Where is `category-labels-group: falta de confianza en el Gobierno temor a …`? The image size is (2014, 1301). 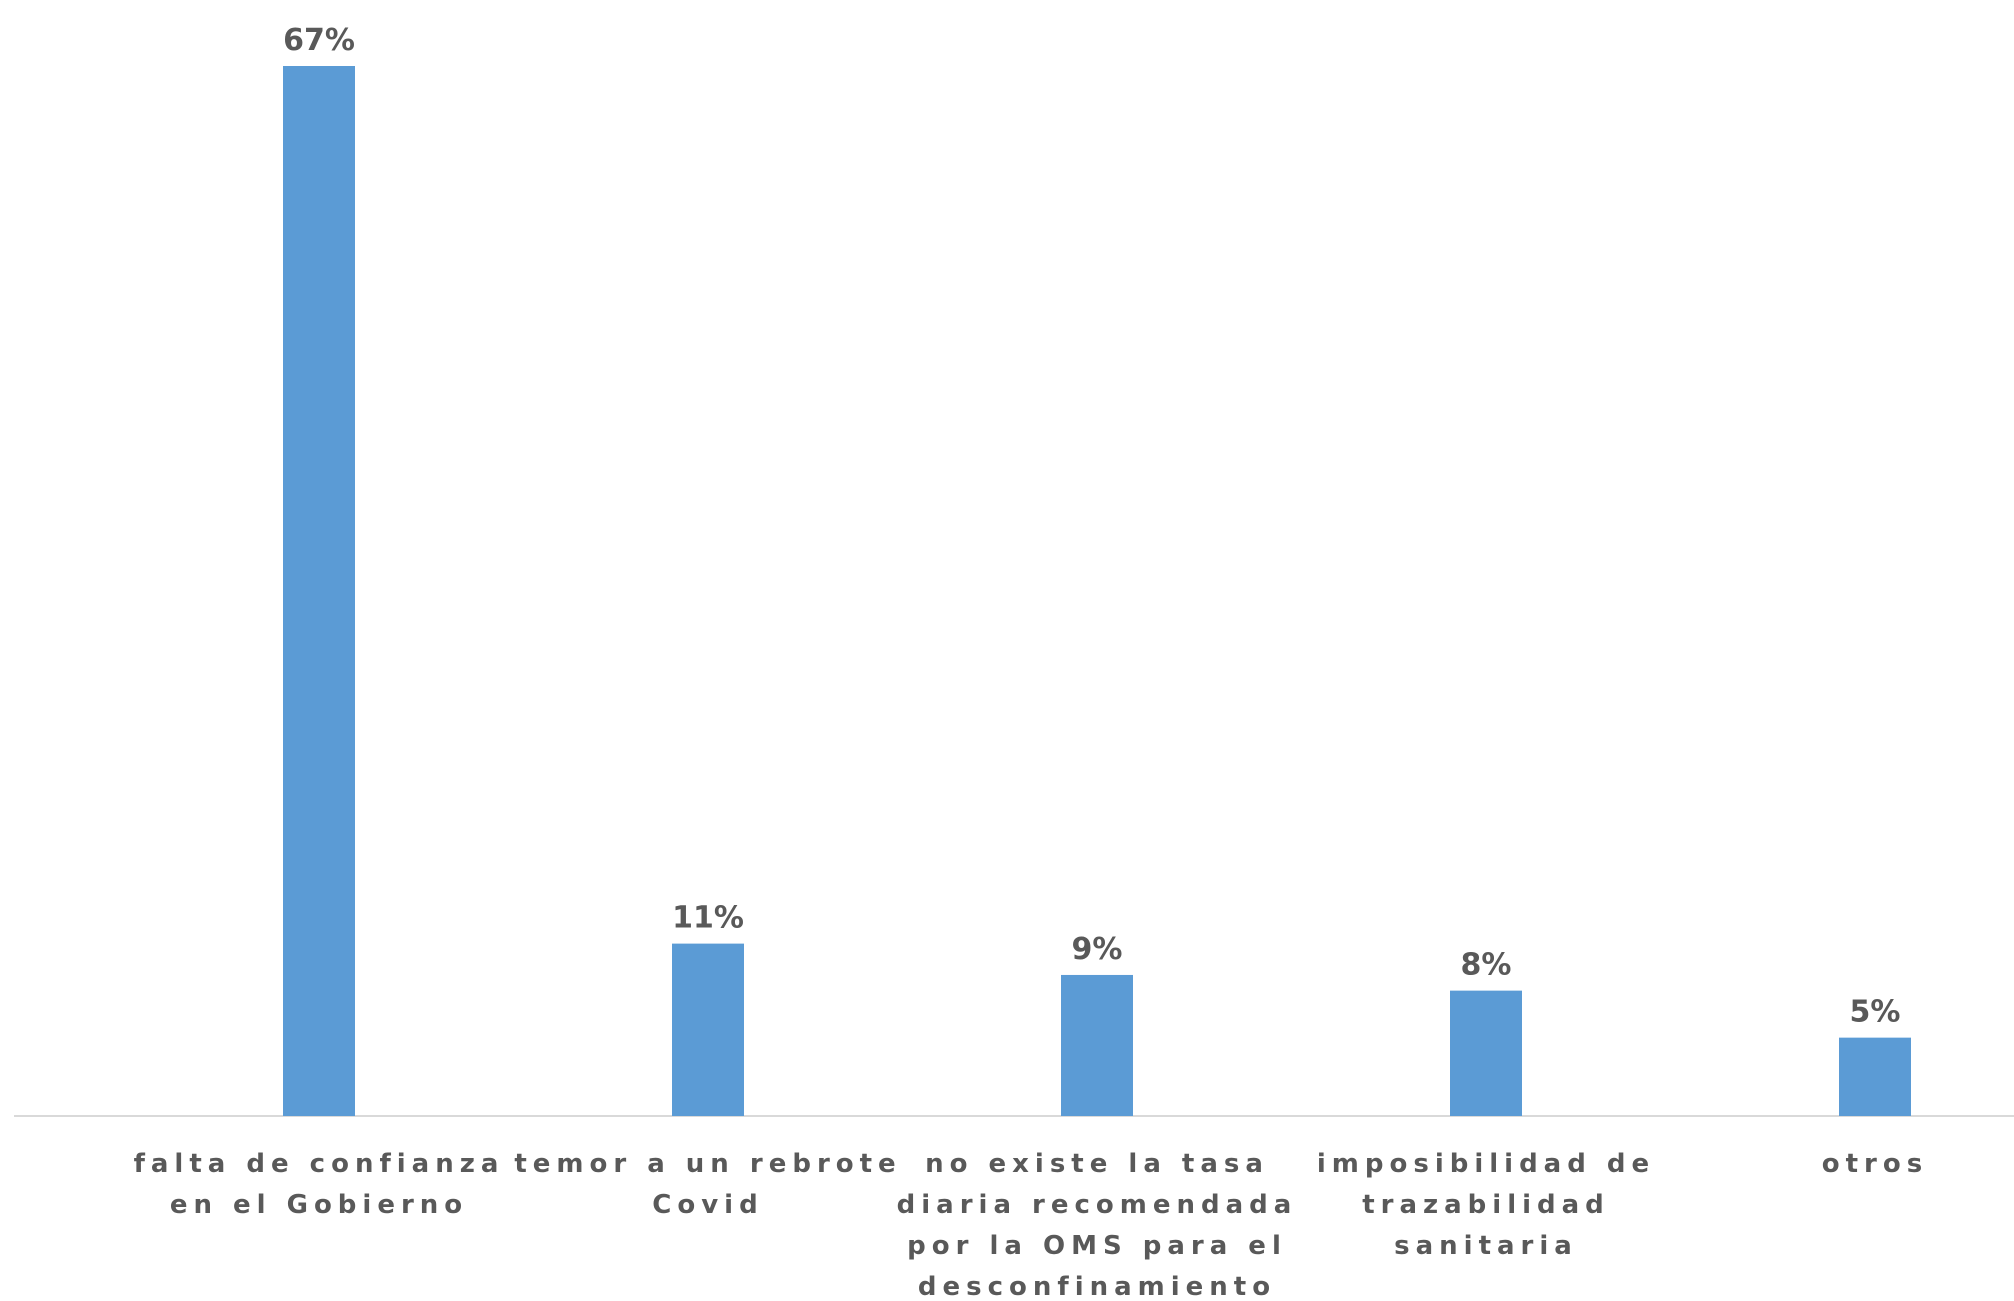 category-labels-group: falta de confianza en el Gobierno temor a … is located at coordinates (1031, 1225).